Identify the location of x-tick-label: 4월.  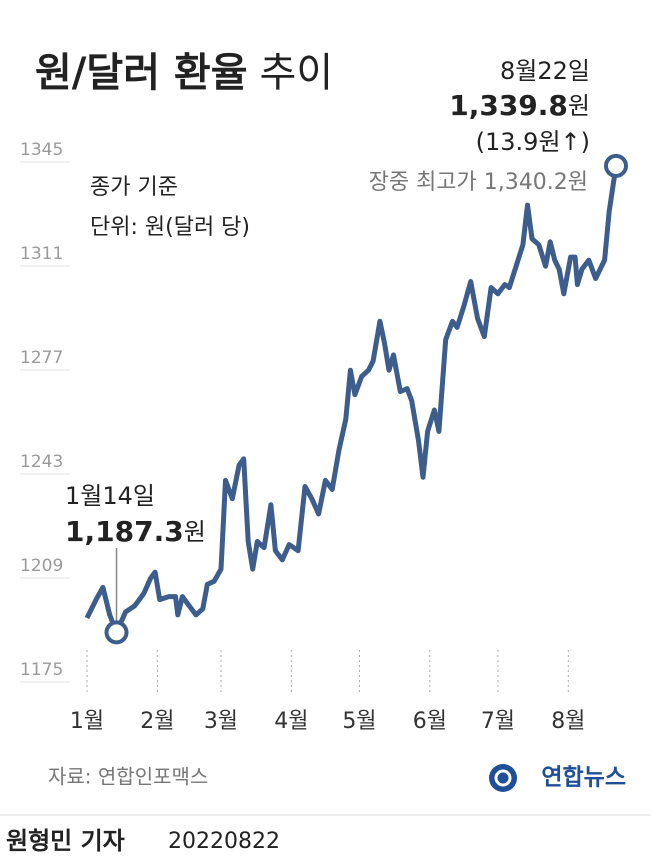
(291, 721).